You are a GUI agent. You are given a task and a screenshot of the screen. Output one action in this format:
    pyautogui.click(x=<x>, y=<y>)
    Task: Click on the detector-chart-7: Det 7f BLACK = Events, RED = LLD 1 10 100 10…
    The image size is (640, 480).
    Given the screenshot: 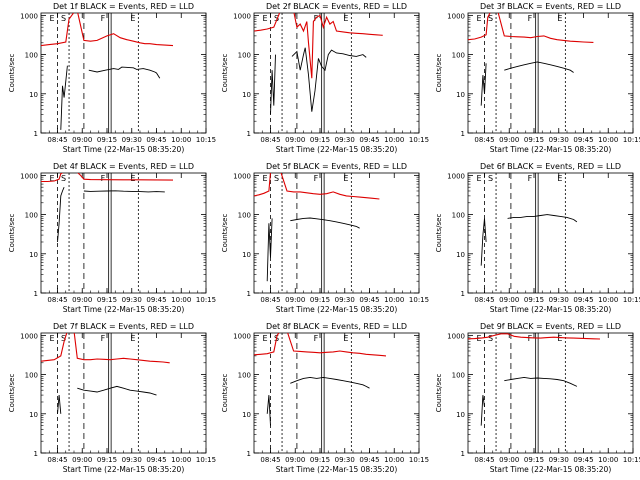 What is the action you would take?
    pyautogui.click(x=112, y=398)
    